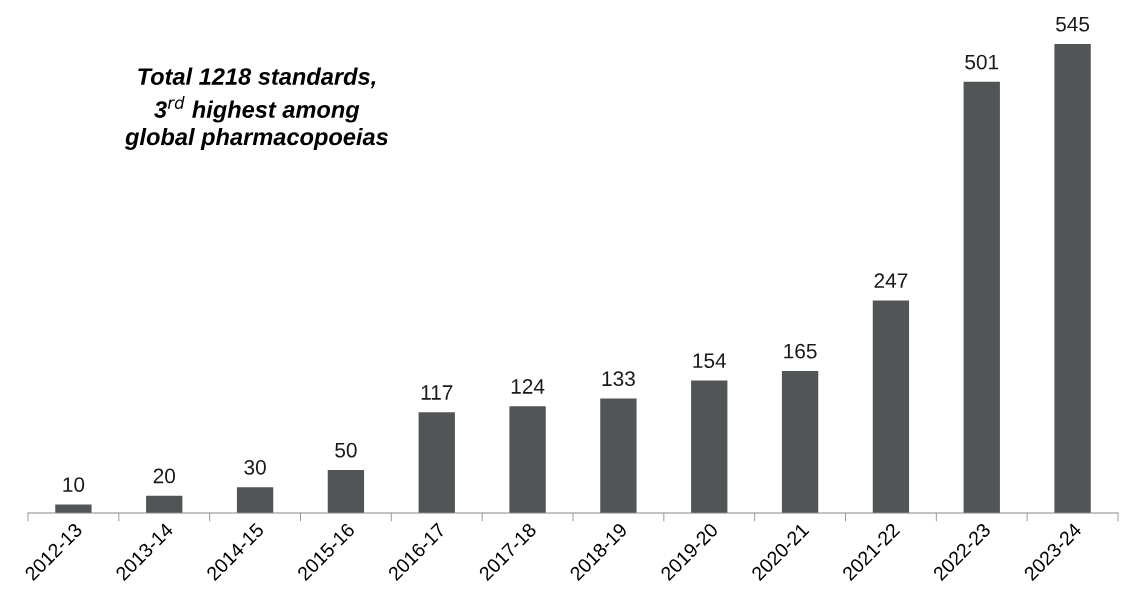 This screenshot has height=603, width=1126. What do you see at coordinates (437, 392) in the screenshot?
I see `data-label: 117` at bounding box center [437, 392].